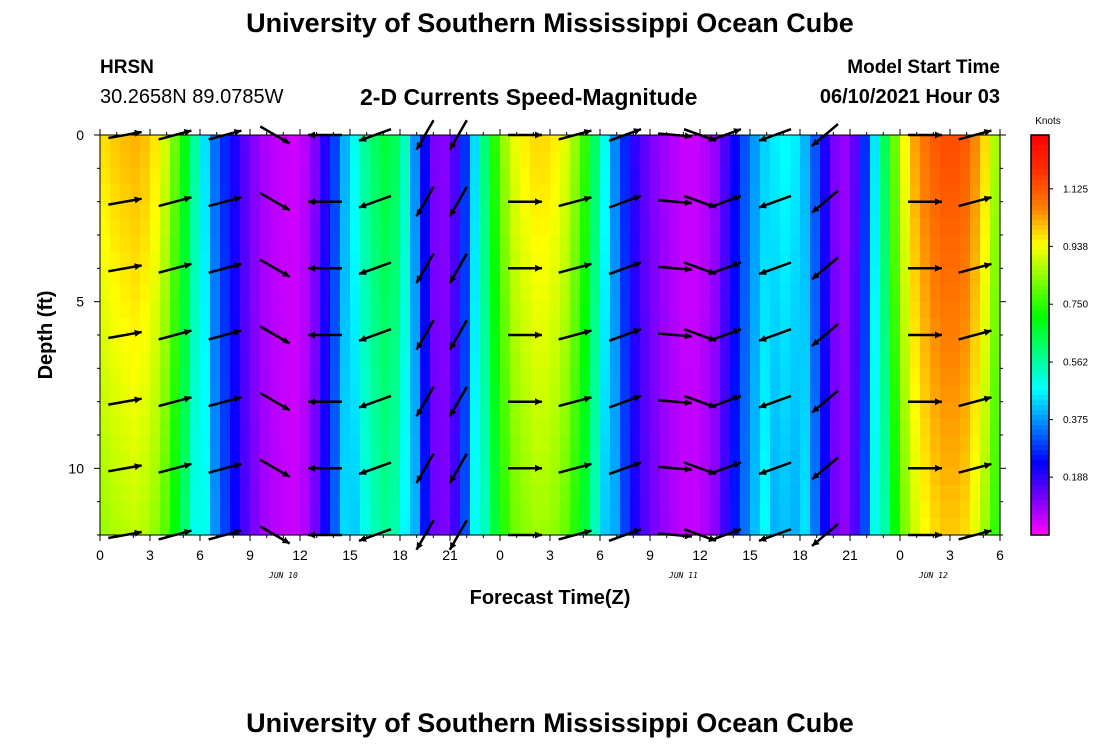 The image size is (1100, 750). I want to click on date-label: JUN 10, so click(283, 575).